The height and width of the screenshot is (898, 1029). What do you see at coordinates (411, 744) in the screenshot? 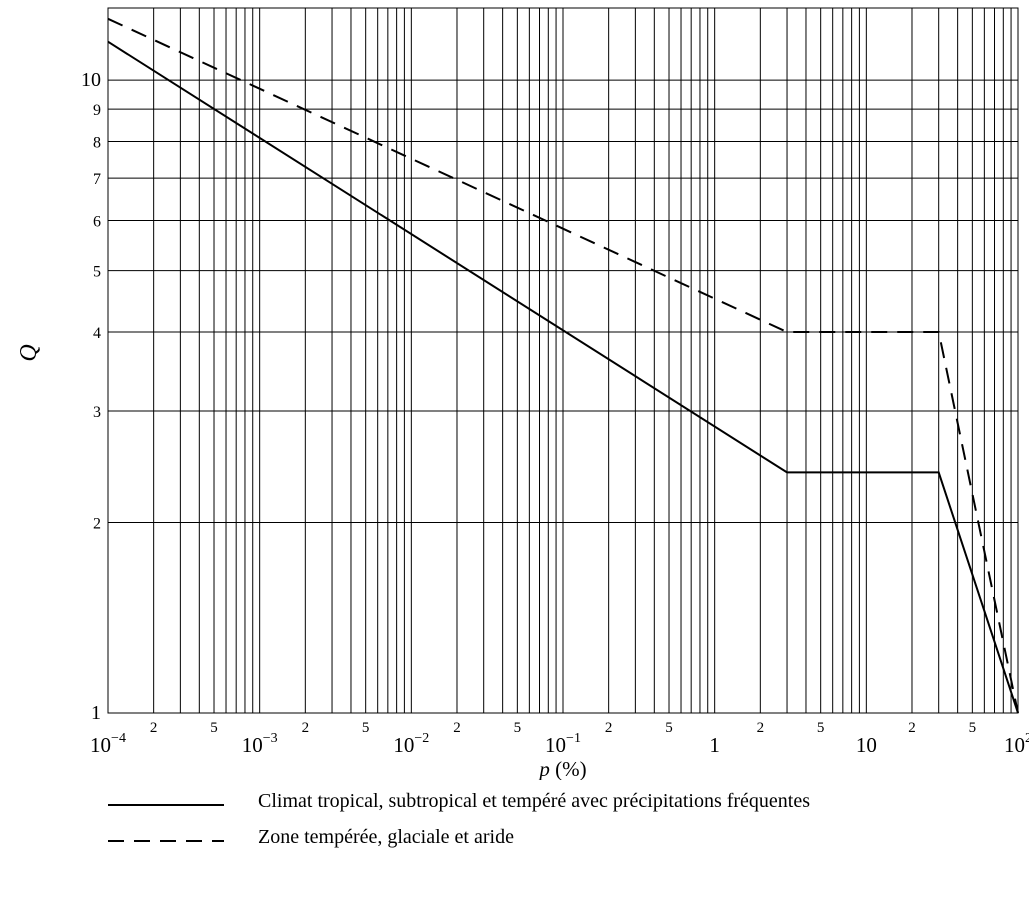
I see `x-tick-label: 10⁻²` at bounding box center [411, 744].